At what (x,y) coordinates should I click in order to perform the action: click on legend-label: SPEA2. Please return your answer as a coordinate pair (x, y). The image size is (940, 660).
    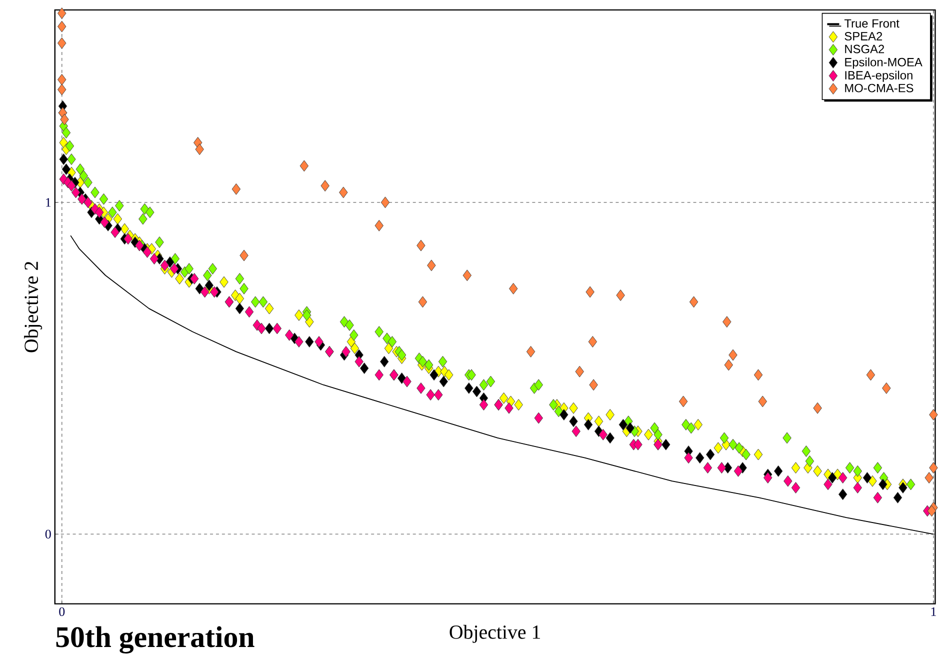
    Looking at the image, I should click on (863, 36).